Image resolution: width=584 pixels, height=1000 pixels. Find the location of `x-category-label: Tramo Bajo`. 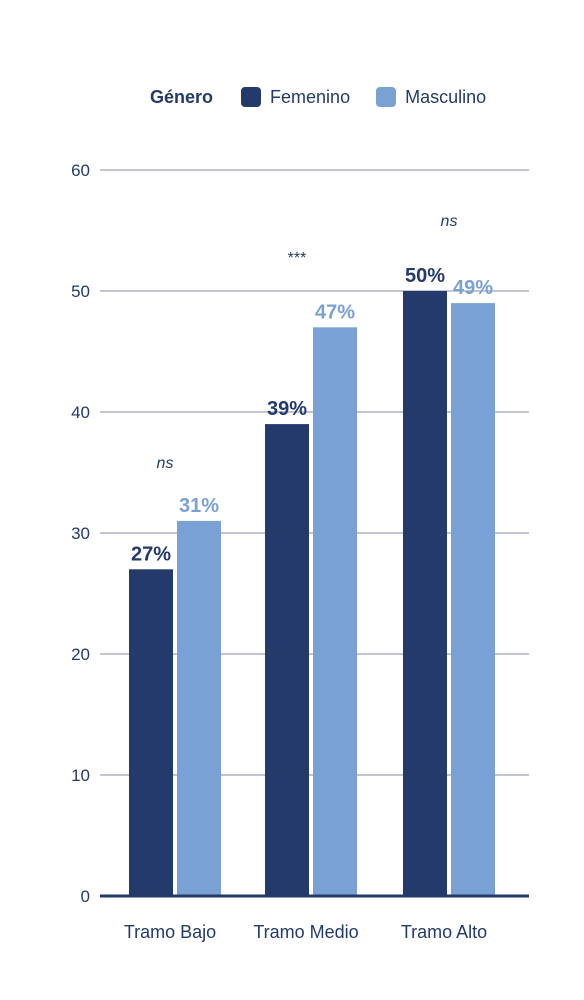

x-category-label: Tramo Bajo is located at coordinates (170, 932).